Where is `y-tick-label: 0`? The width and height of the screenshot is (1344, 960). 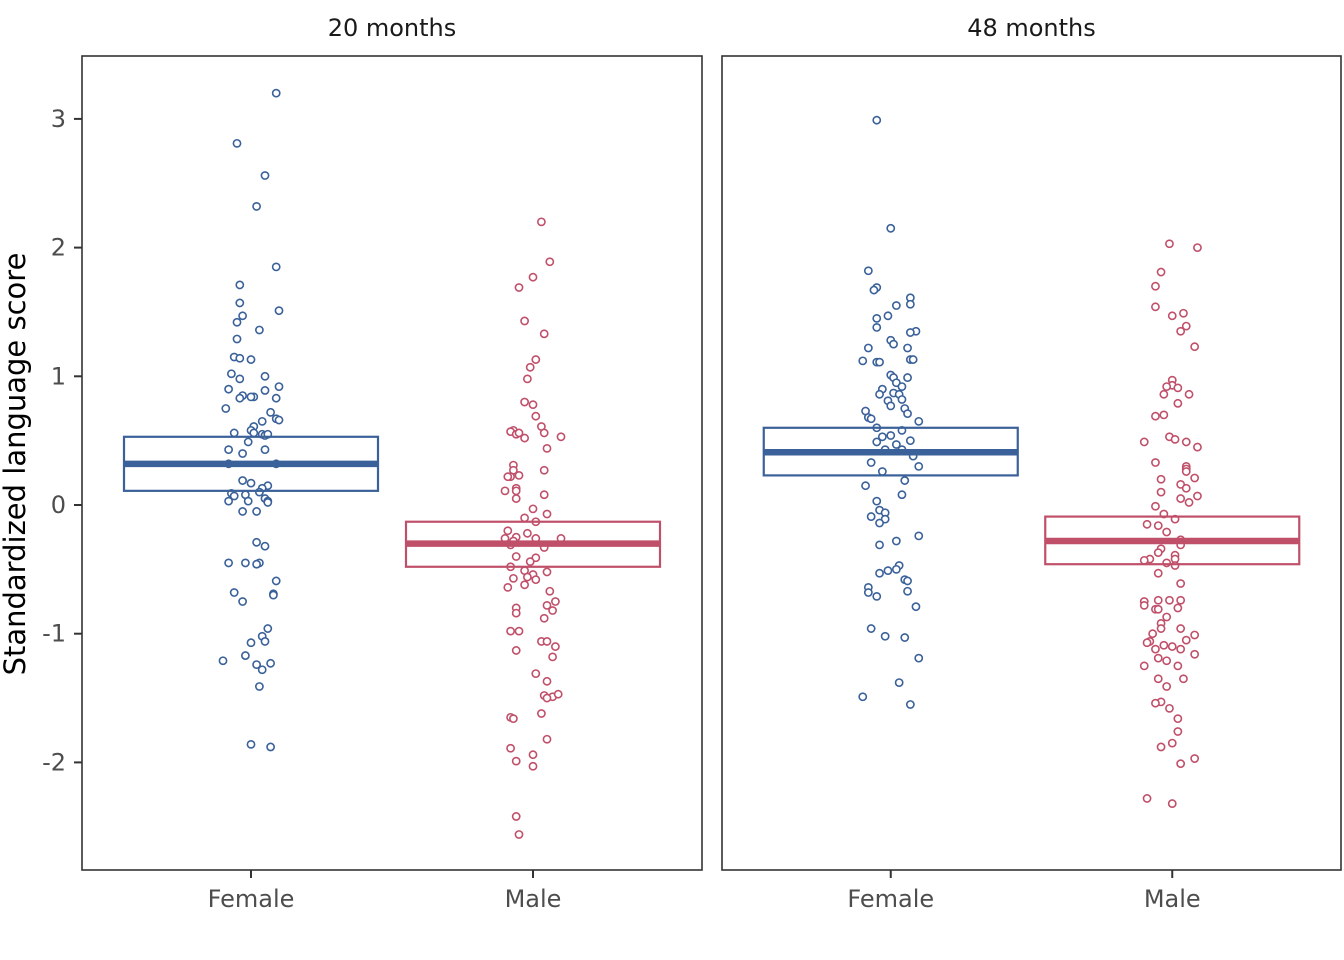
y-tick-label: 0 is located at coordinates (58, 505).